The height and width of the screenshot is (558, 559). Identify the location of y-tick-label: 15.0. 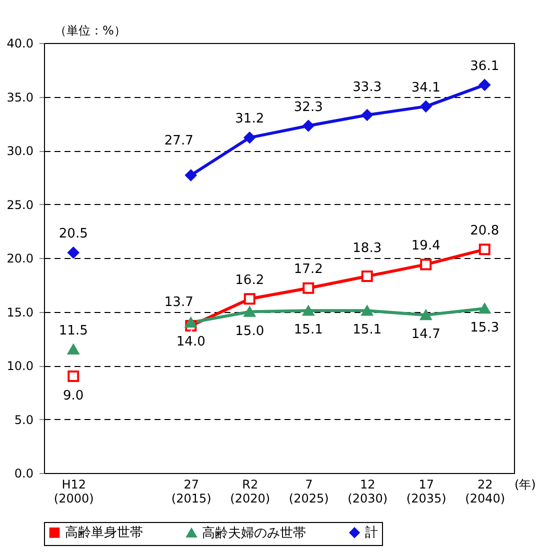
(20, 312).